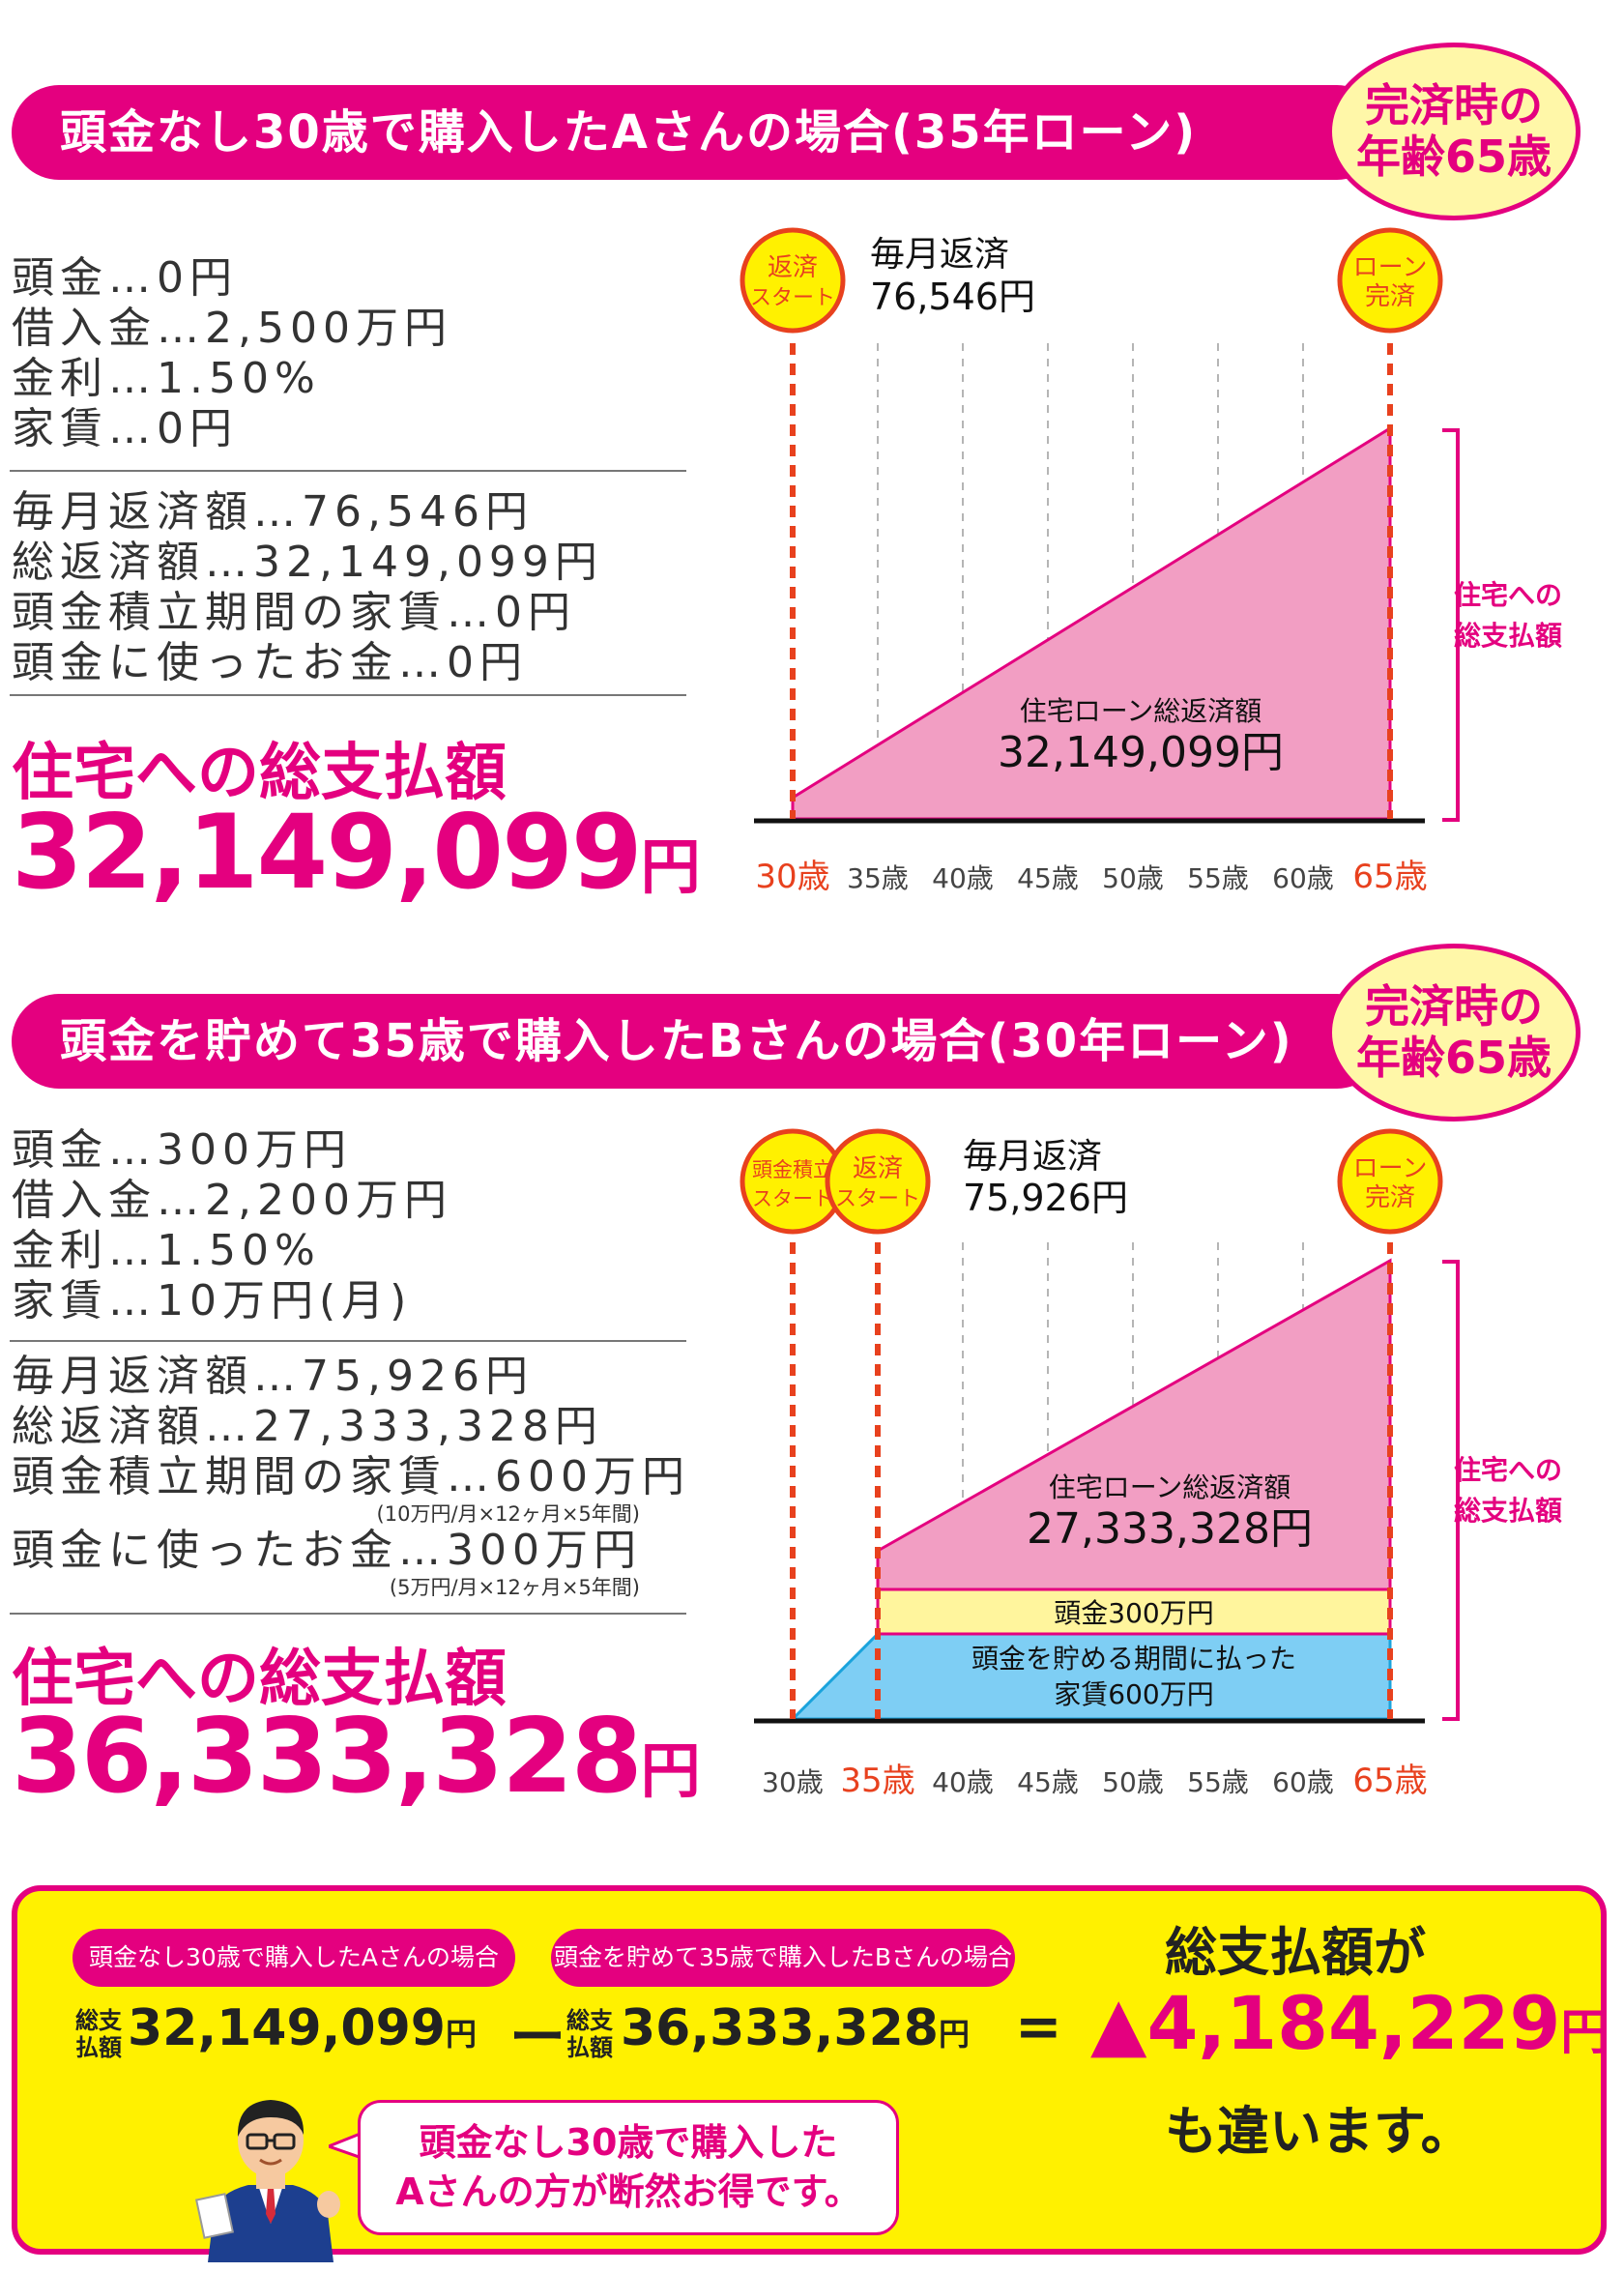 This screenshot has width=1624, height=2272. I want to click on result-monthly-payment: 毎月返済額…75,926円, so click(273, 1376).